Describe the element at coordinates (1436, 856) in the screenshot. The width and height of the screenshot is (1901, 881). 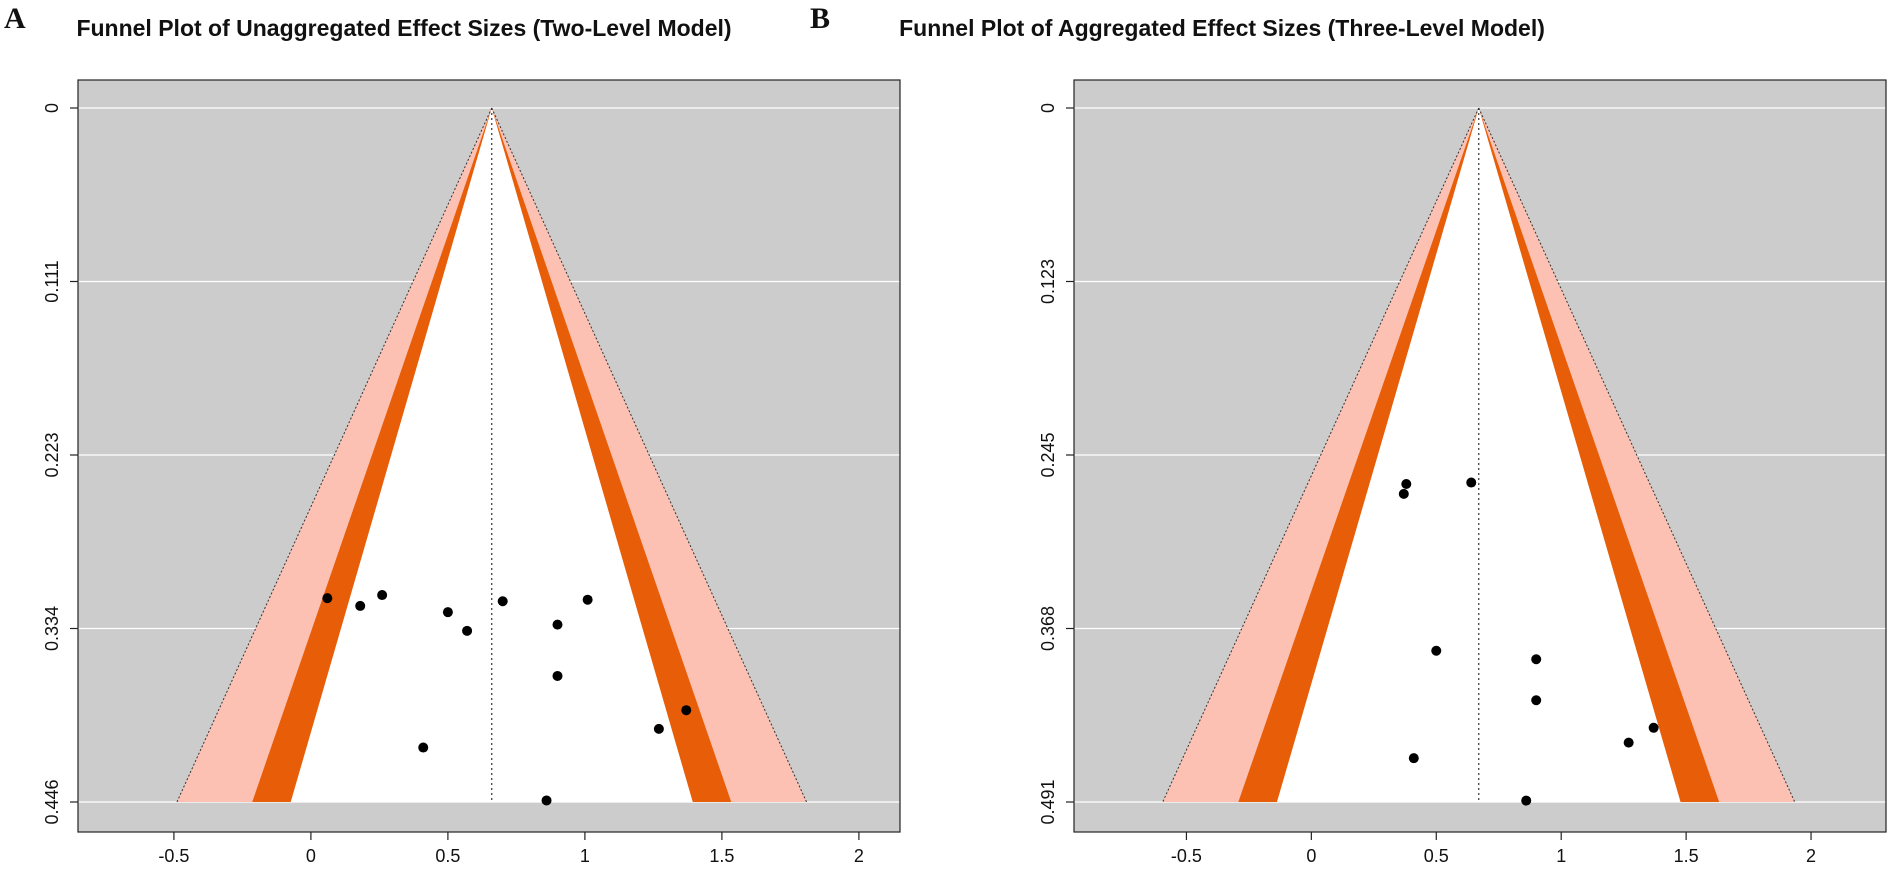
I see `panel-b-x-tick-label: 0.5` at that location.